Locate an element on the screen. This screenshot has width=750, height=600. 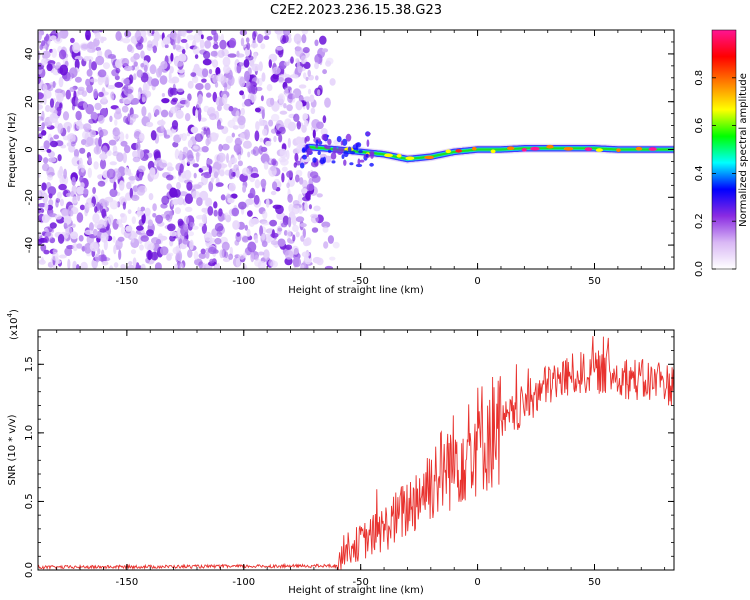
x-tick-label: 0 is located at coordinates (477, 281).